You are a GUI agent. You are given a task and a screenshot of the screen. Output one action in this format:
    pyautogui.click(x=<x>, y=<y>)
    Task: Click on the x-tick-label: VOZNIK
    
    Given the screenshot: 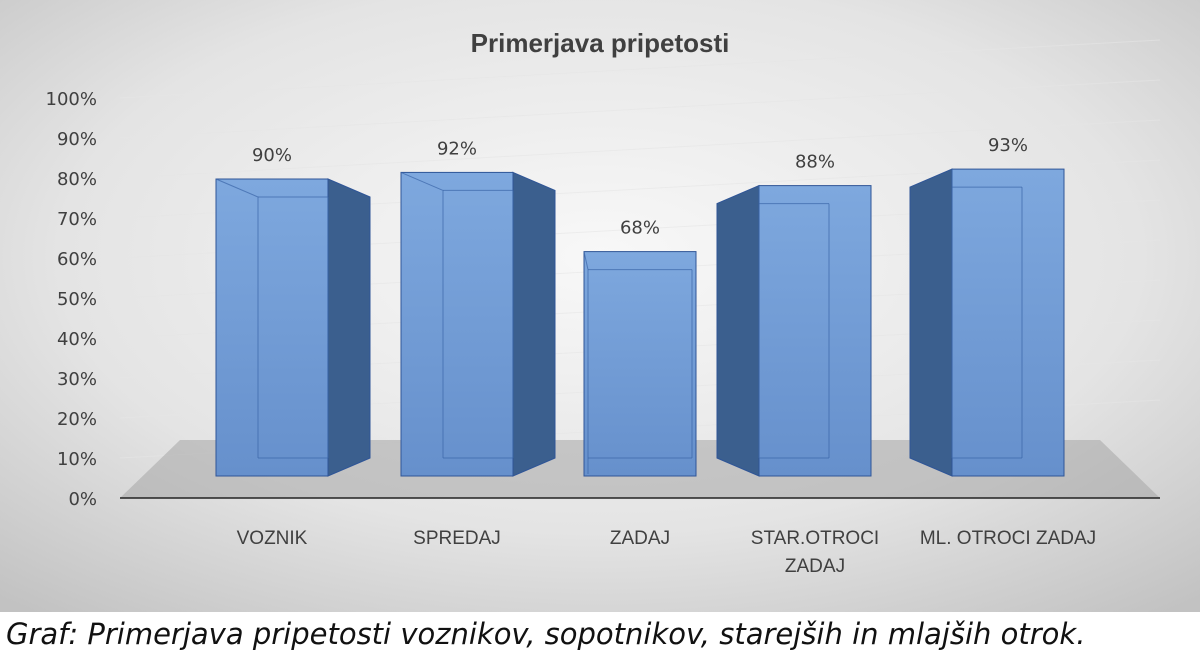 What is the action you would take?
    pyautogui.click(x=272, y=538)
    